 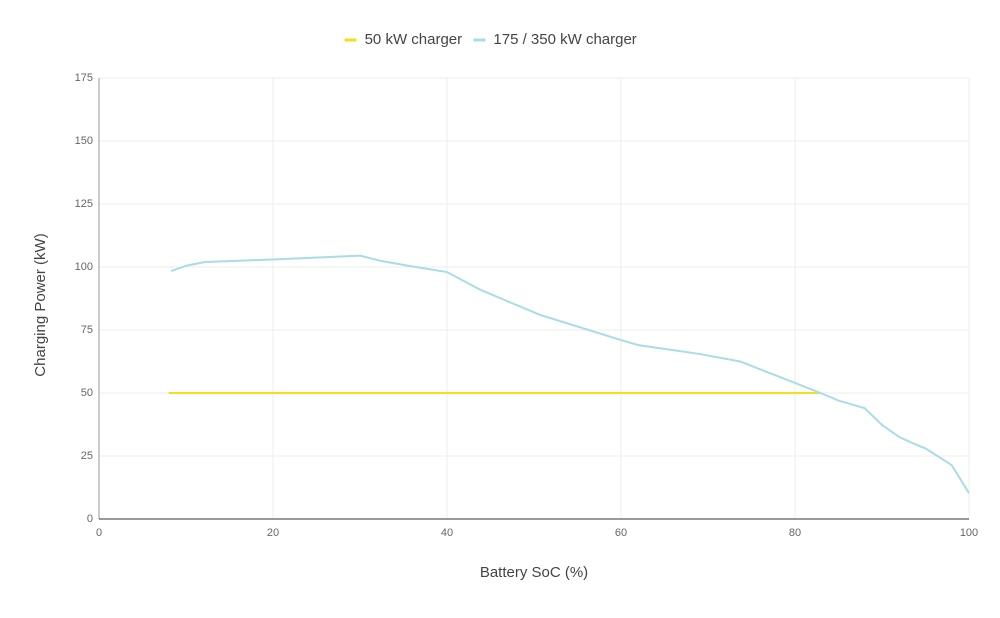 What do you see at coordinates (84, 78) in the screenshot?
I see `y-tick-label: 175` at bounding box center [84, 78].